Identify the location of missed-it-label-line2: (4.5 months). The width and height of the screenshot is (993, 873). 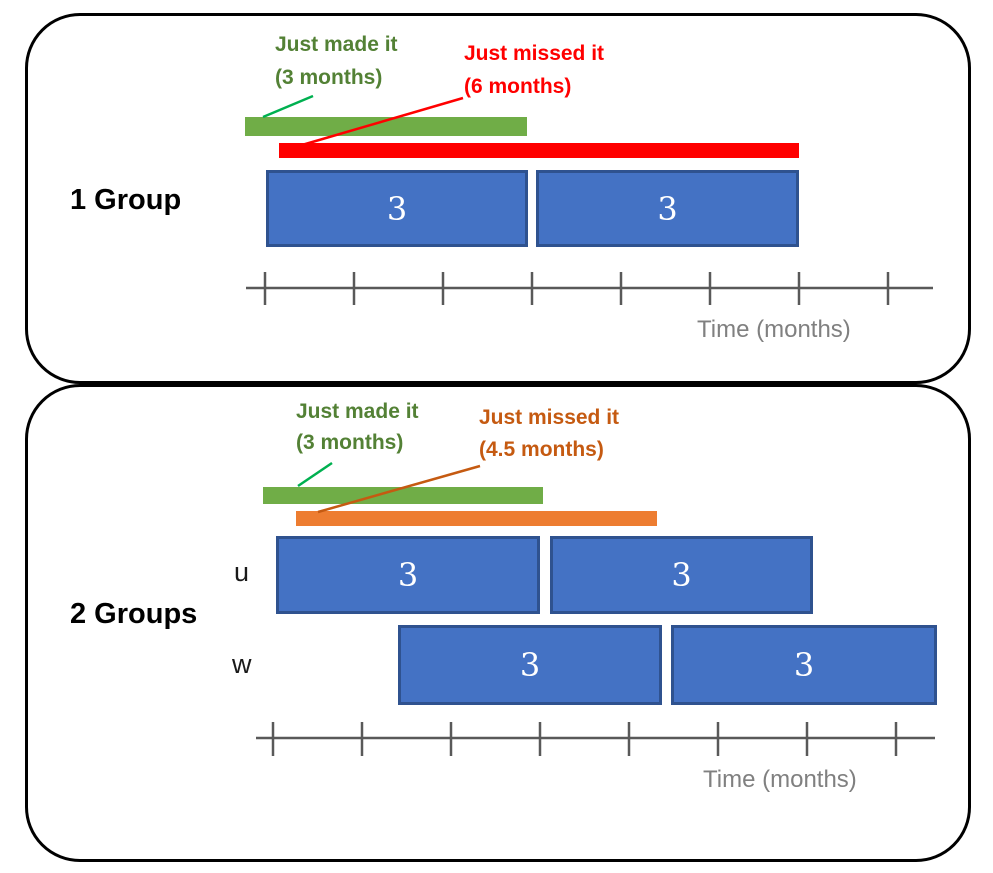
(541, 449).